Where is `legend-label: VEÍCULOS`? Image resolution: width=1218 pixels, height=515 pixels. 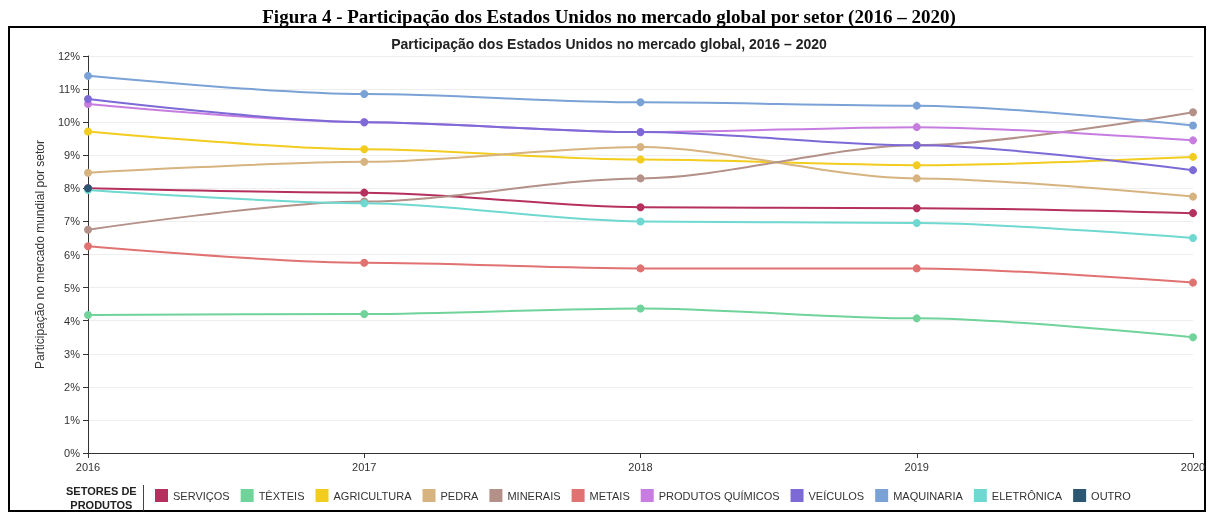 legend-label: VEÍCULOS is located at coordinates (836, 495).